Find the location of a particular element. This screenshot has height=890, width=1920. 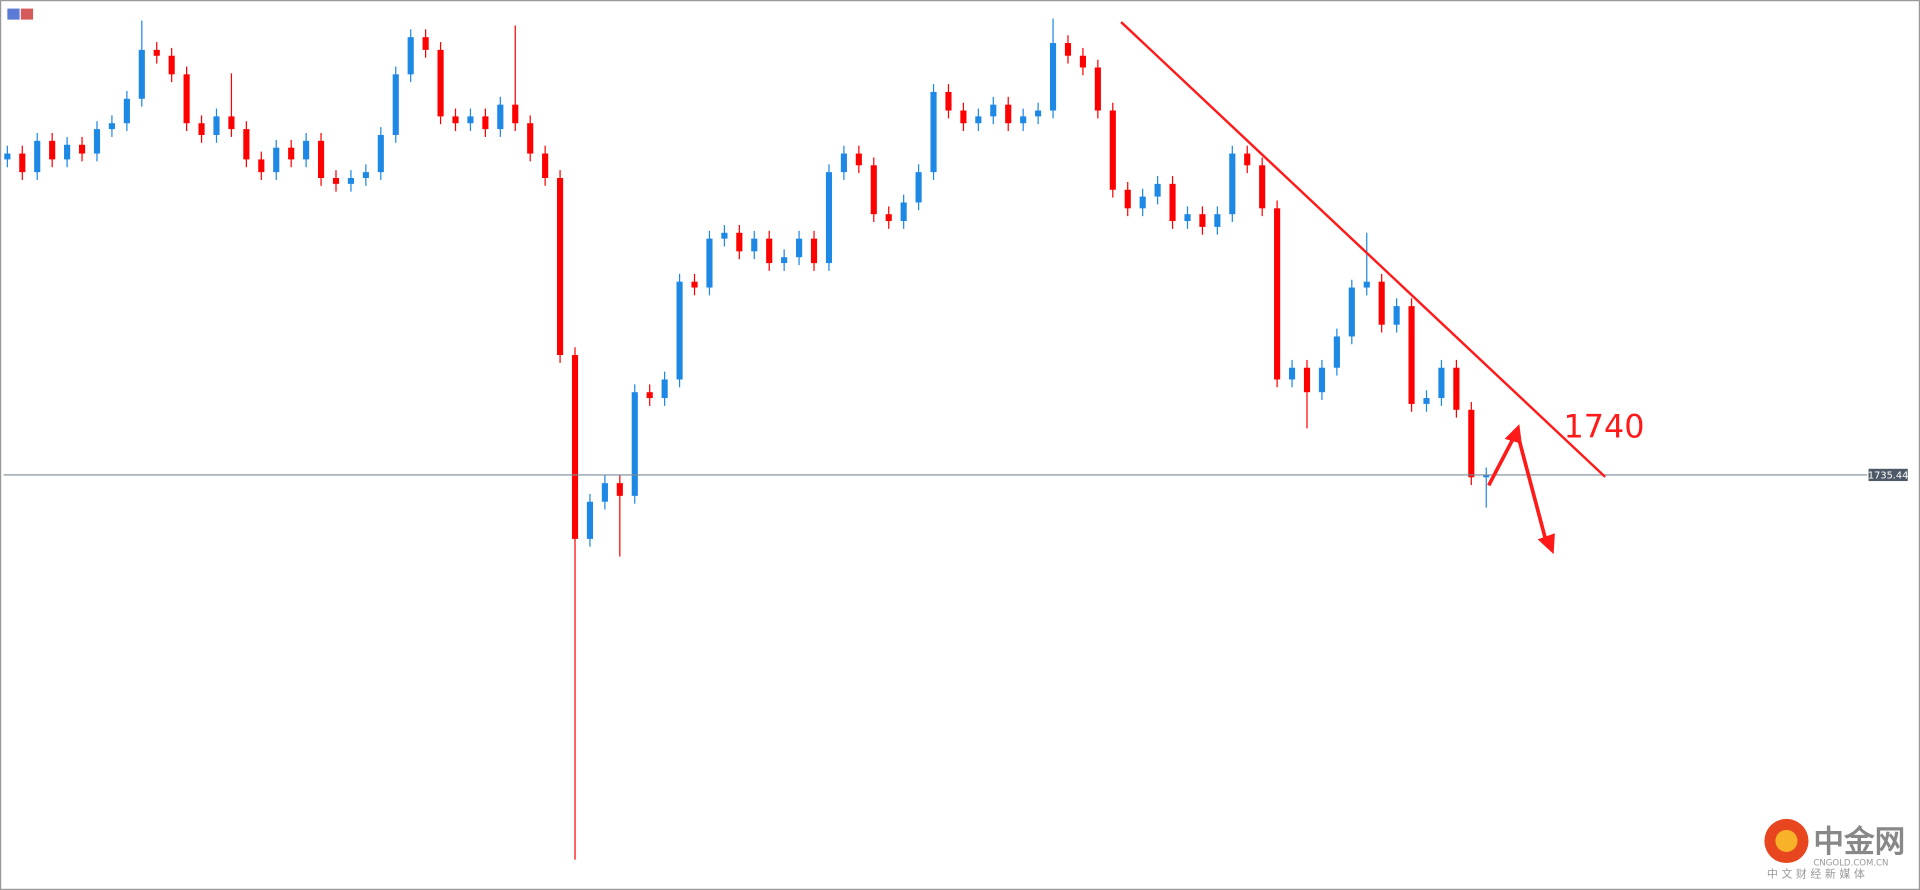

watermark-tagline: 中 文 财 经 新 媒 体 is located at coordinates (1816, 874).